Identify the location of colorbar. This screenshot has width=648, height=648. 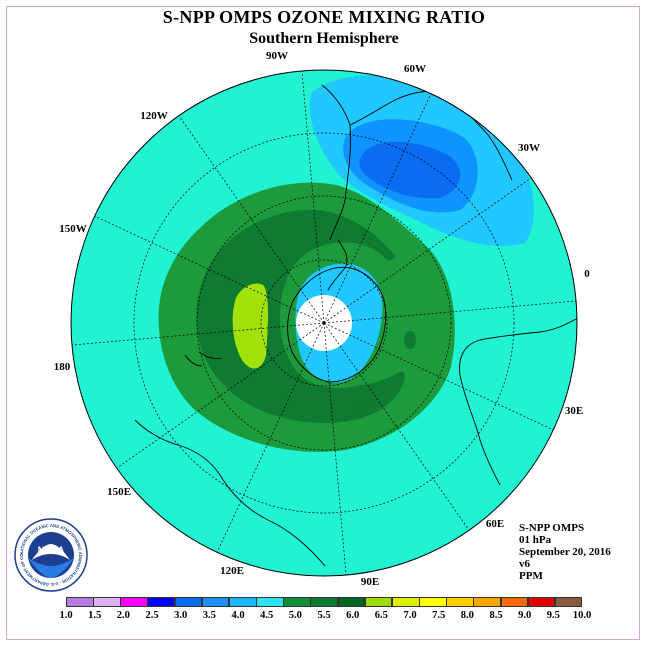
(324, 602).